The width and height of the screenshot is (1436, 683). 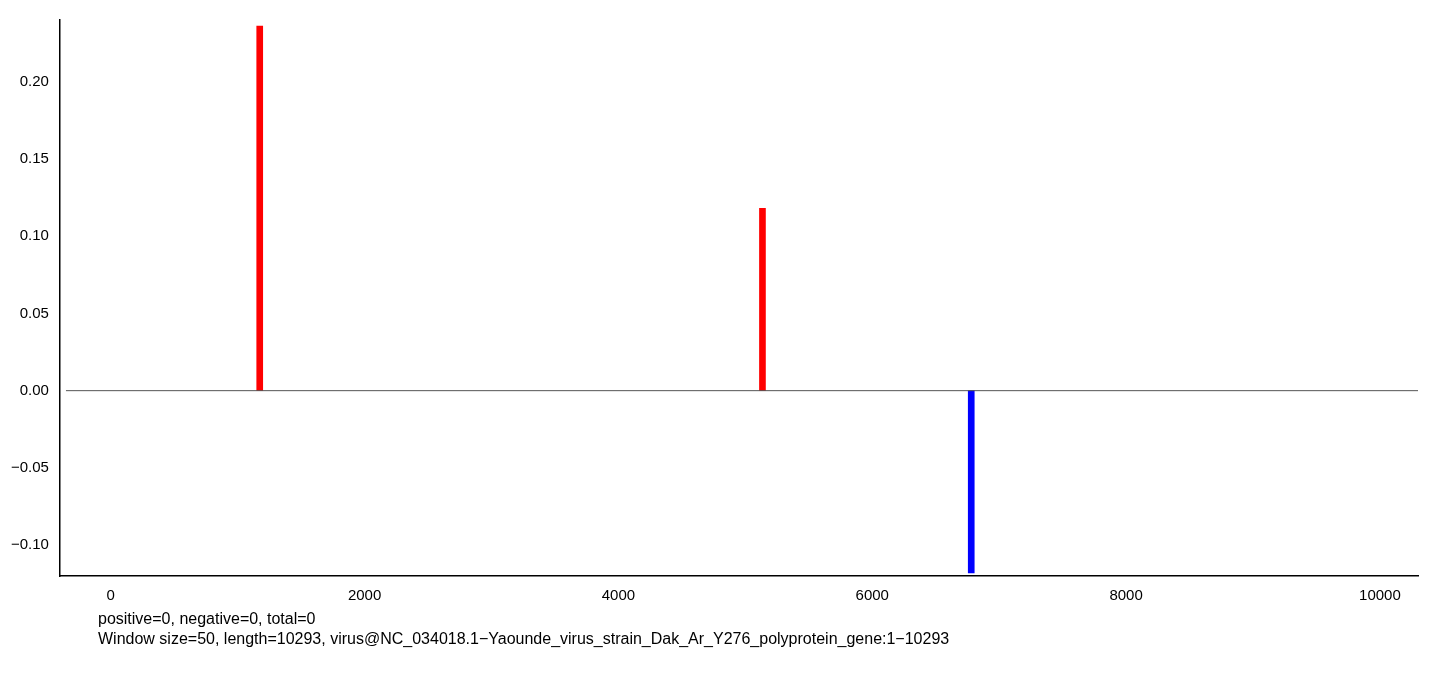 I want to click on x-tick-label: 2000, so click(x=364, y=595).